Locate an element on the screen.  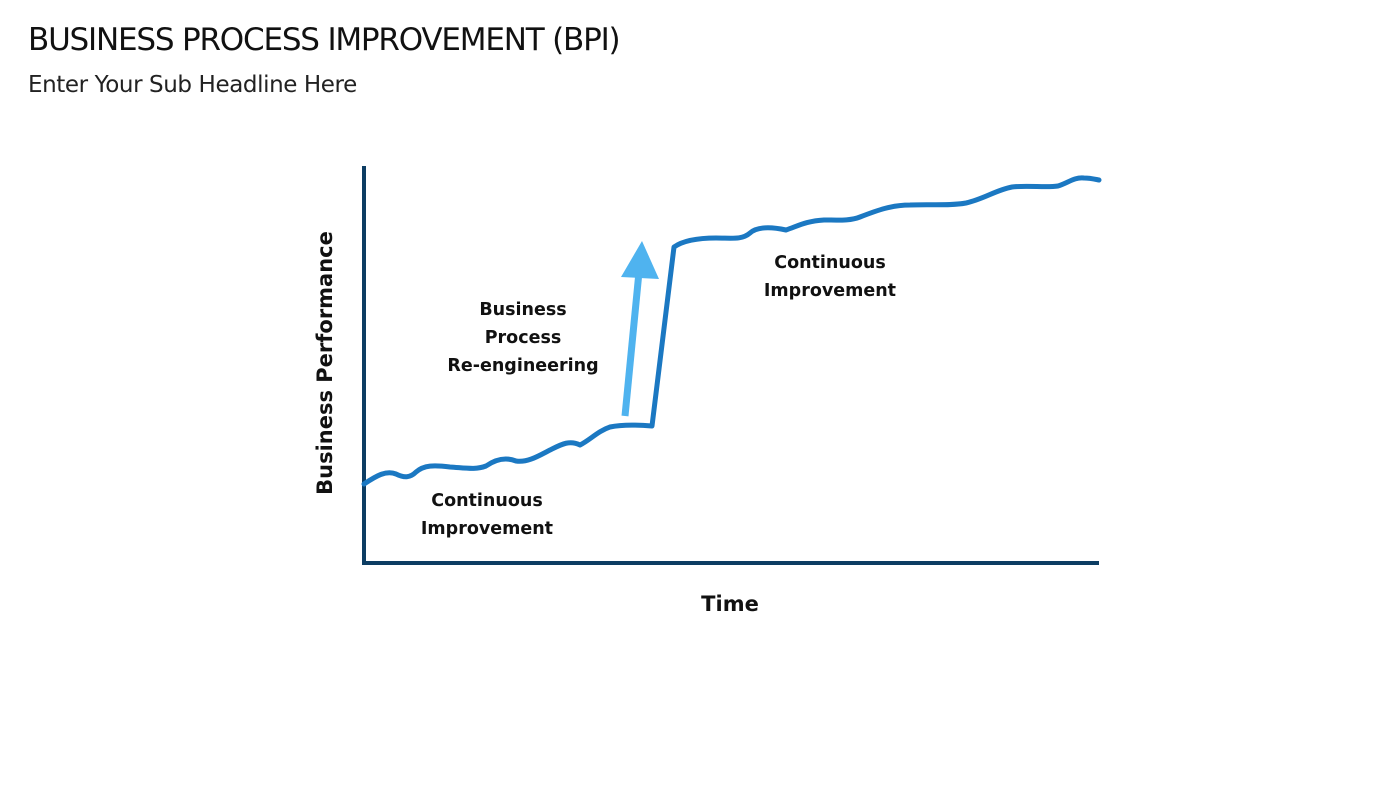
y-axis-label: Business Performance is located at coordinates (325, 363).